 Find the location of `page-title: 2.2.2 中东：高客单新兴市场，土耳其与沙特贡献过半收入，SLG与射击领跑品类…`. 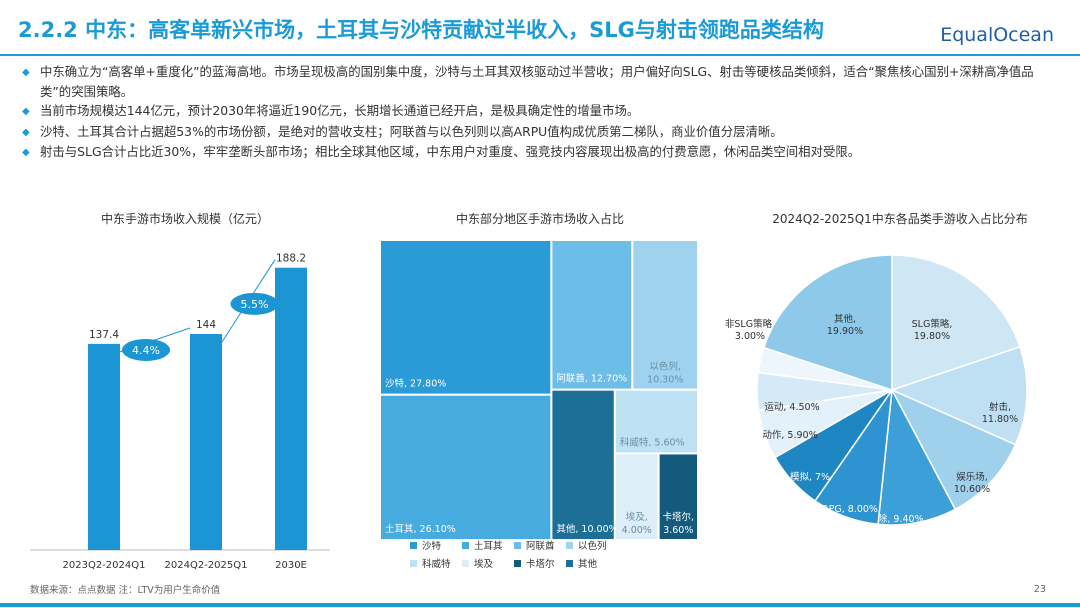

page-title: 2.2.2 中东：高客单新兴市场，土耳其与沙特贡献过半收入，SLG与射击领跑品类… is located at coordinates (421, 30).